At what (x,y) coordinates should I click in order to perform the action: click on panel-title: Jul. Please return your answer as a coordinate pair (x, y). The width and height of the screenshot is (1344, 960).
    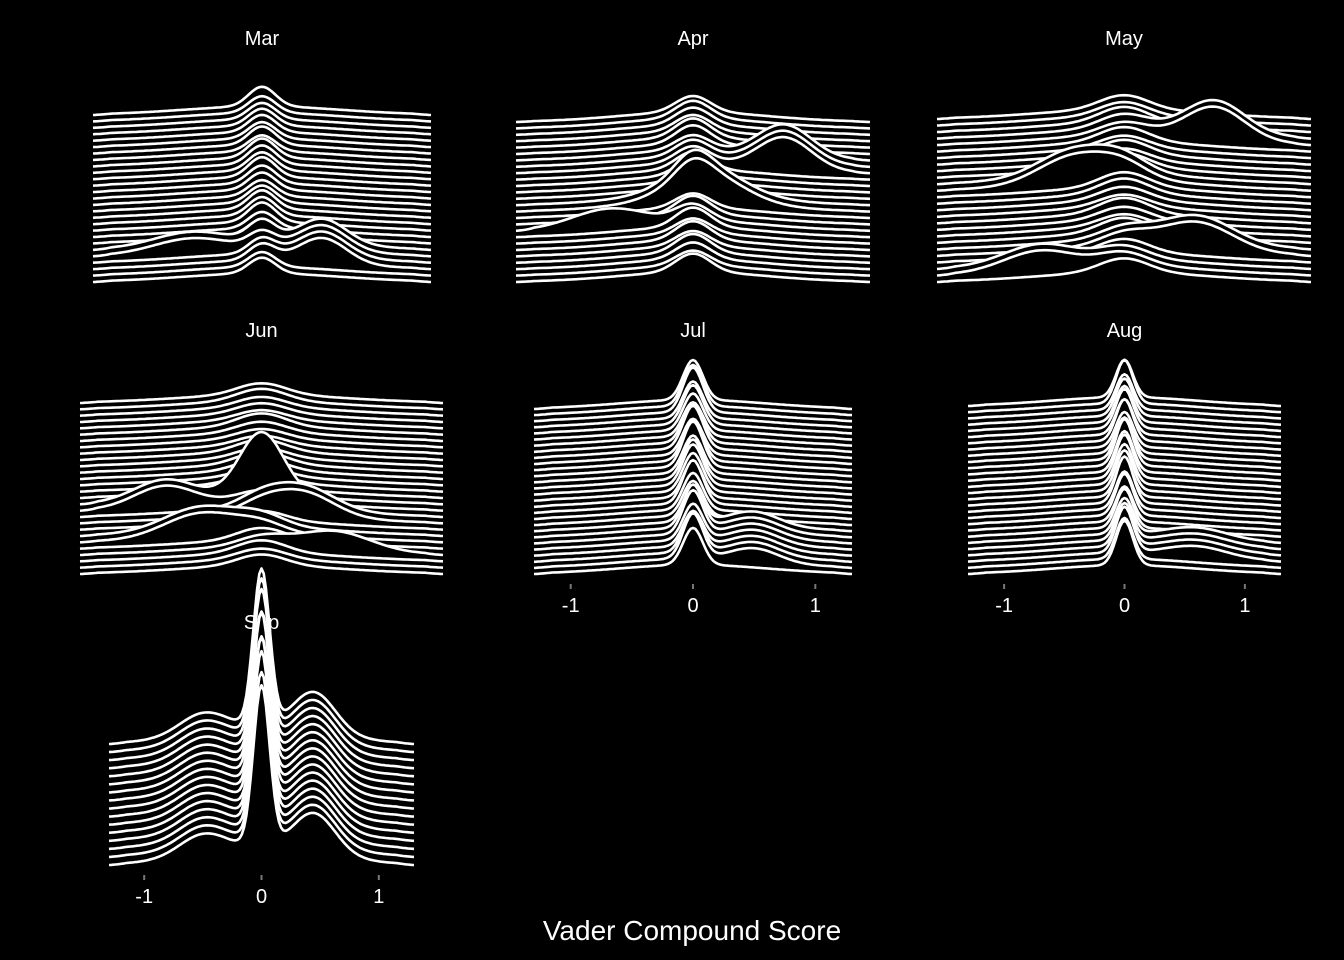
    Looking at the image, I should click on (693, 331).